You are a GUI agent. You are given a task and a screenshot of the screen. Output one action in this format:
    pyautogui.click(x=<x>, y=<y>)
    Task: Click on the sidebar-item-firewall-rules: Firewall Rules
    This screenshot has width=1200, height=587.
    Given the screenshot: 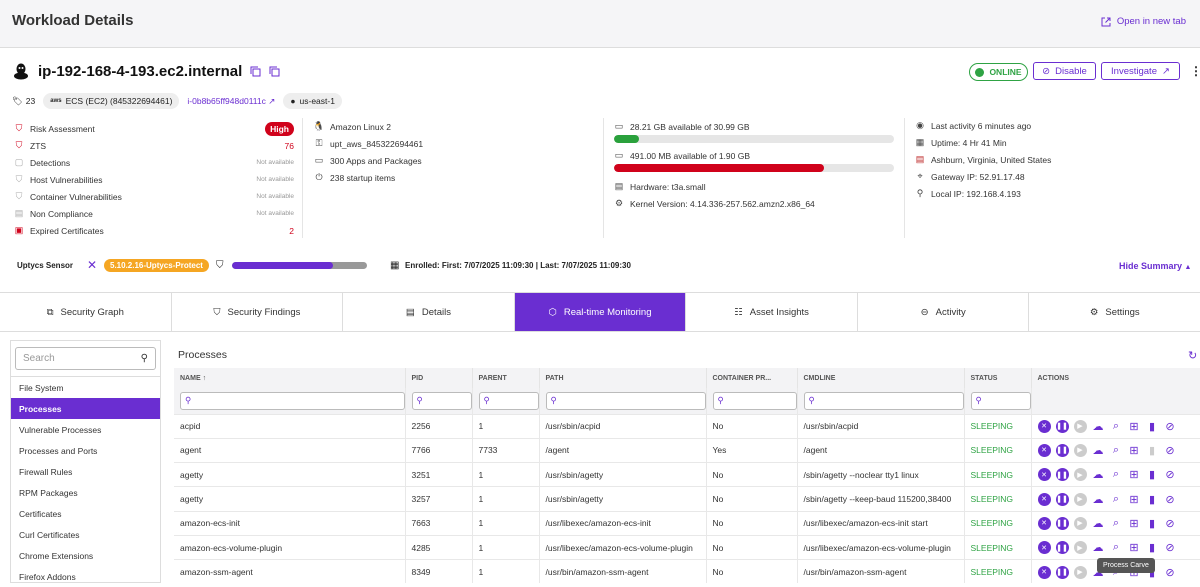 What is the action you would take?
    pyautogui.click(x=46, y=471)
    